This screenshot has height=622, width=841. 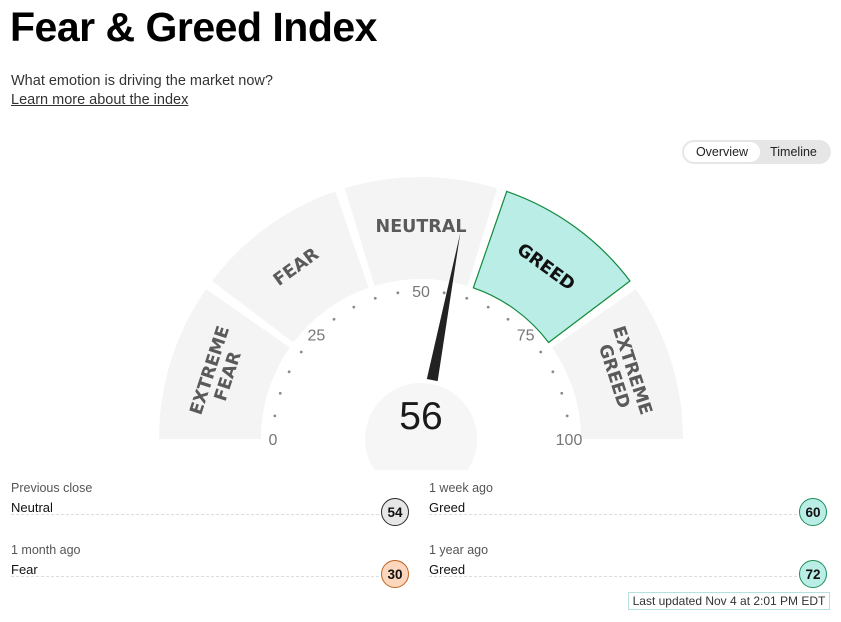 I want to click on gauge-value: 56, so click(x=420, y=416).